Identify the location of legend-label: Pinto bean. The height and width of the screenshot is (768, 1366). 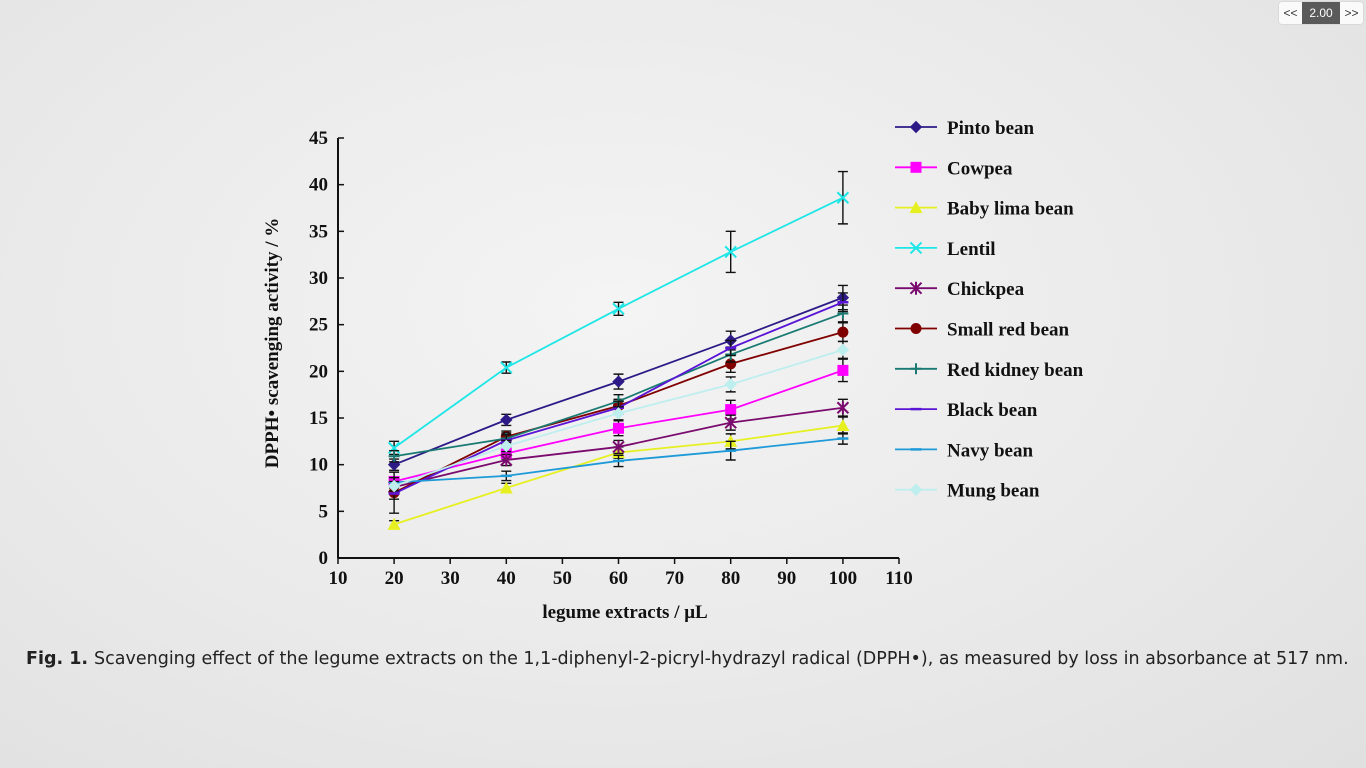
(991, 128).